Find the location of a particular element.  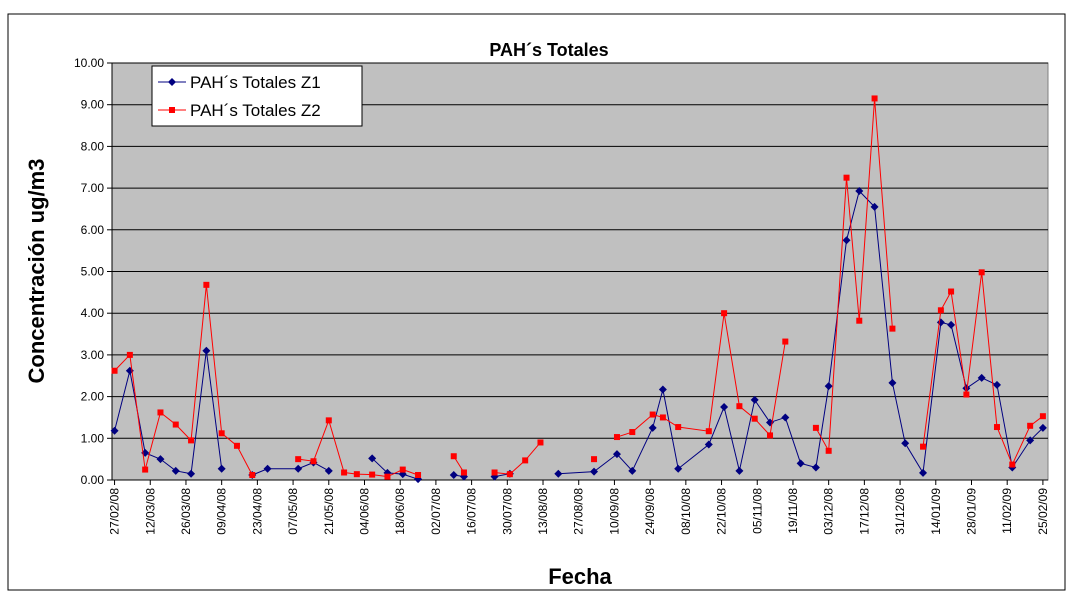

x-tick-label: 14/01/09 is located at coordinates (936, 511).